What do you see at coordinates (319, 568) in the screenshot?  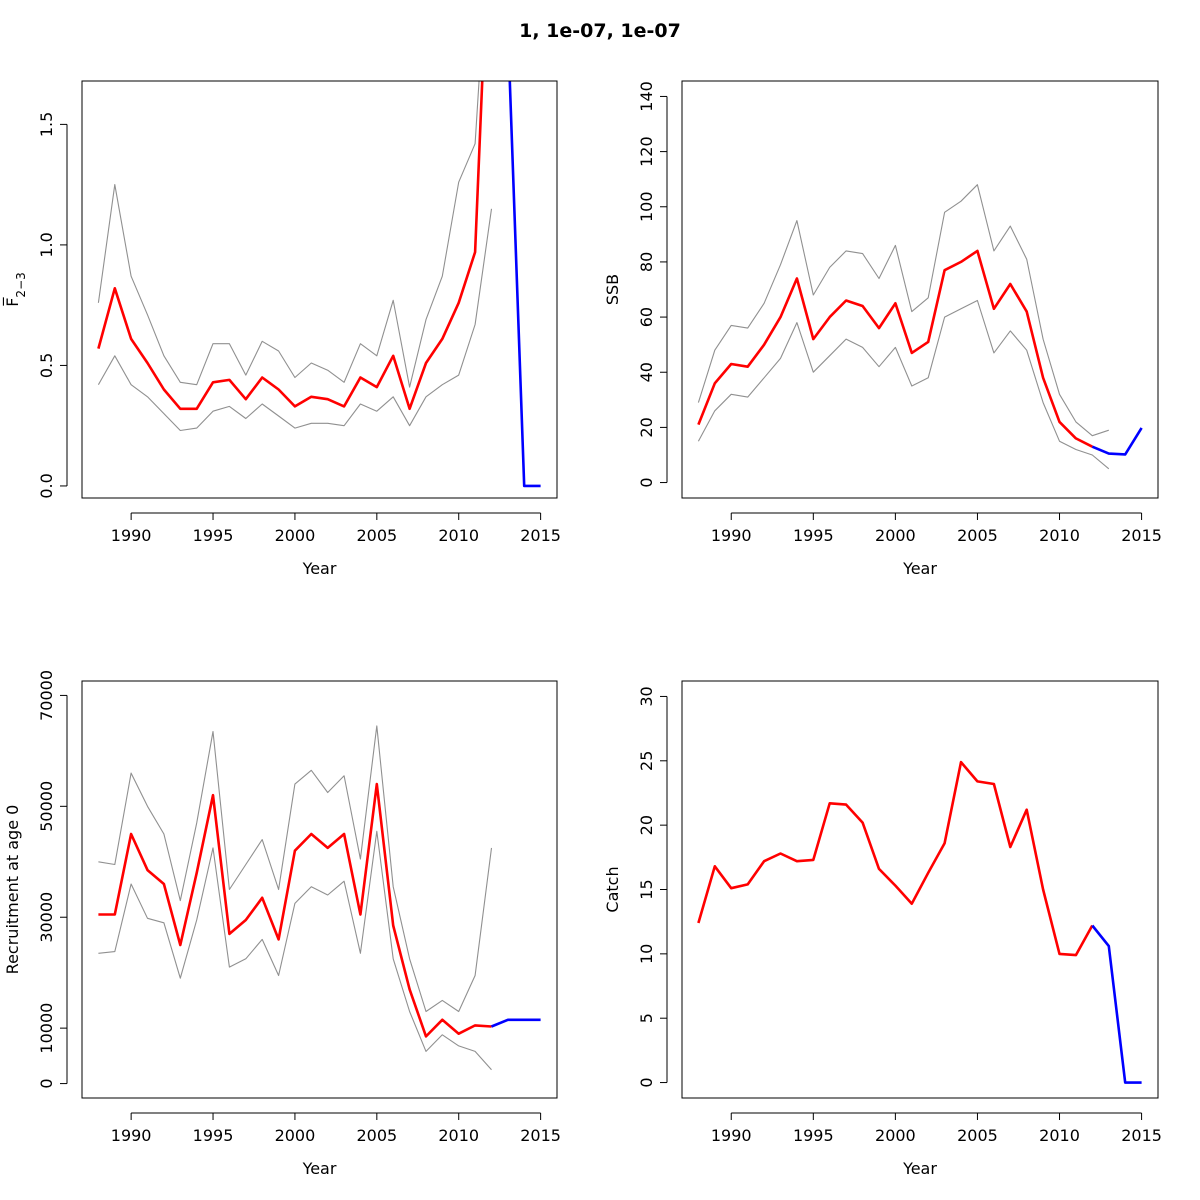 I see `f-panel-x-axis-label: Year` at bounding box center [319, 568].